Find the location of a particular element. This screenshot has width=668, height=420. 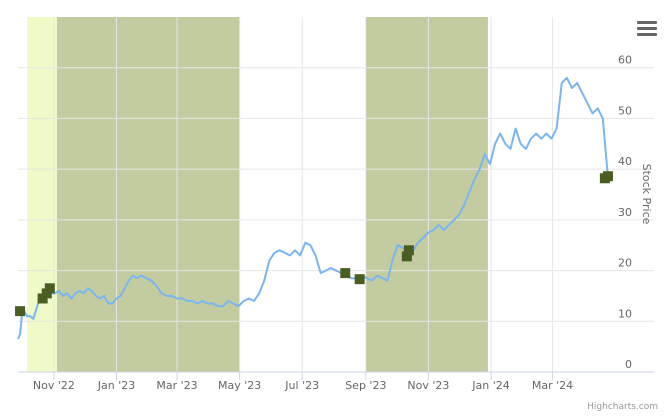

y-tick-label: 50 is located at coordinates (625, 110).